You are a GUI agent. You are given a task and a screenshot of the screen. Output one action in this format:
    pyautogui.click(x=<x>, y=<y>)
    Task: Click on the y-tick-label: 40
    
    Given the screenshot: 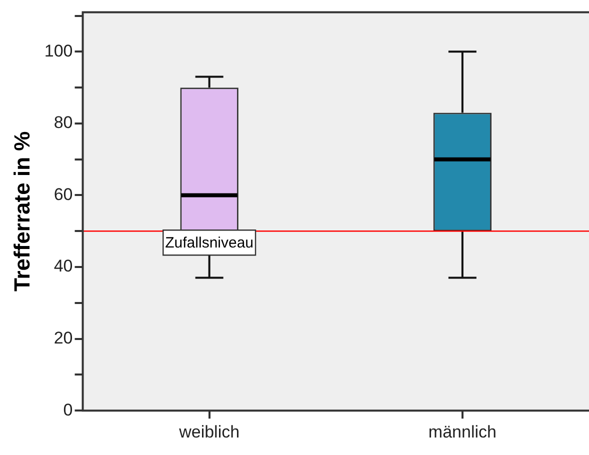 What is the action you would take?
    pyautogui.click(x=63, y=266)
    